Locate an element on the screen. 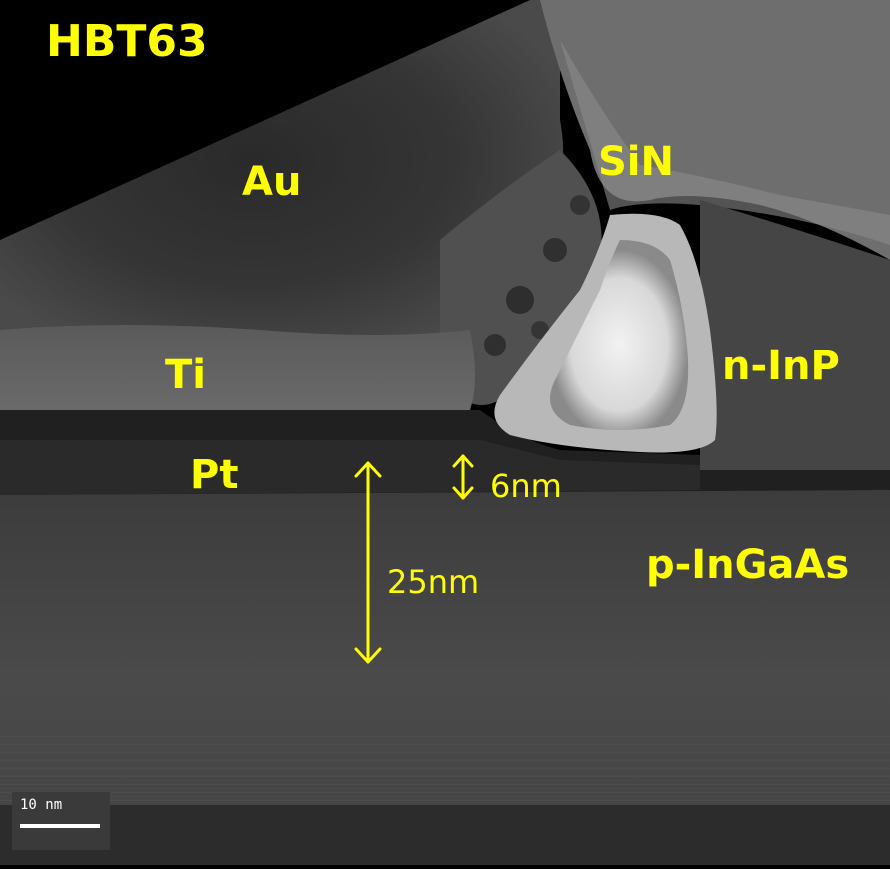 The image size is (890, 869). sample-label: HBT63 is located at coordinates (127, 41).